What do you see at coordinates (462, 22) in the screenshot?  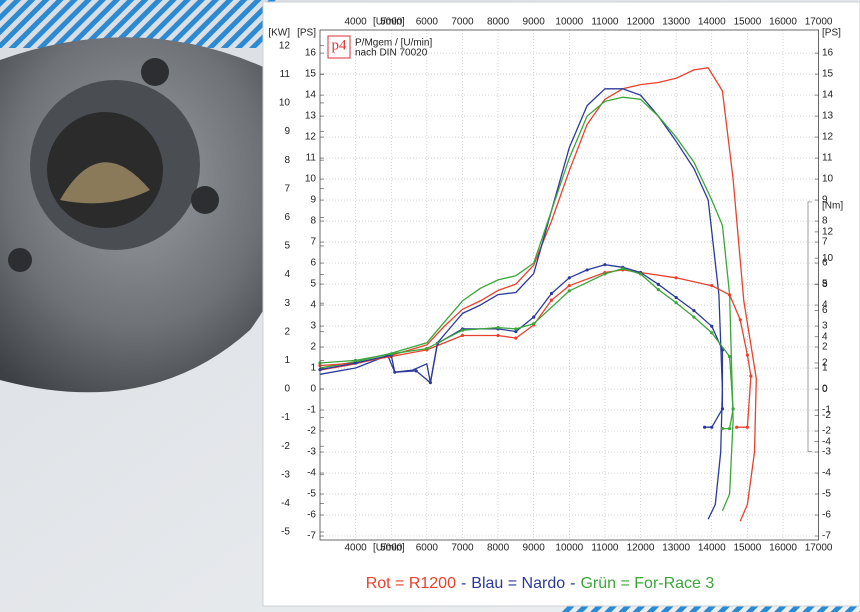 I see `x-tick-label: 7000` at bounding box center [462, 22].